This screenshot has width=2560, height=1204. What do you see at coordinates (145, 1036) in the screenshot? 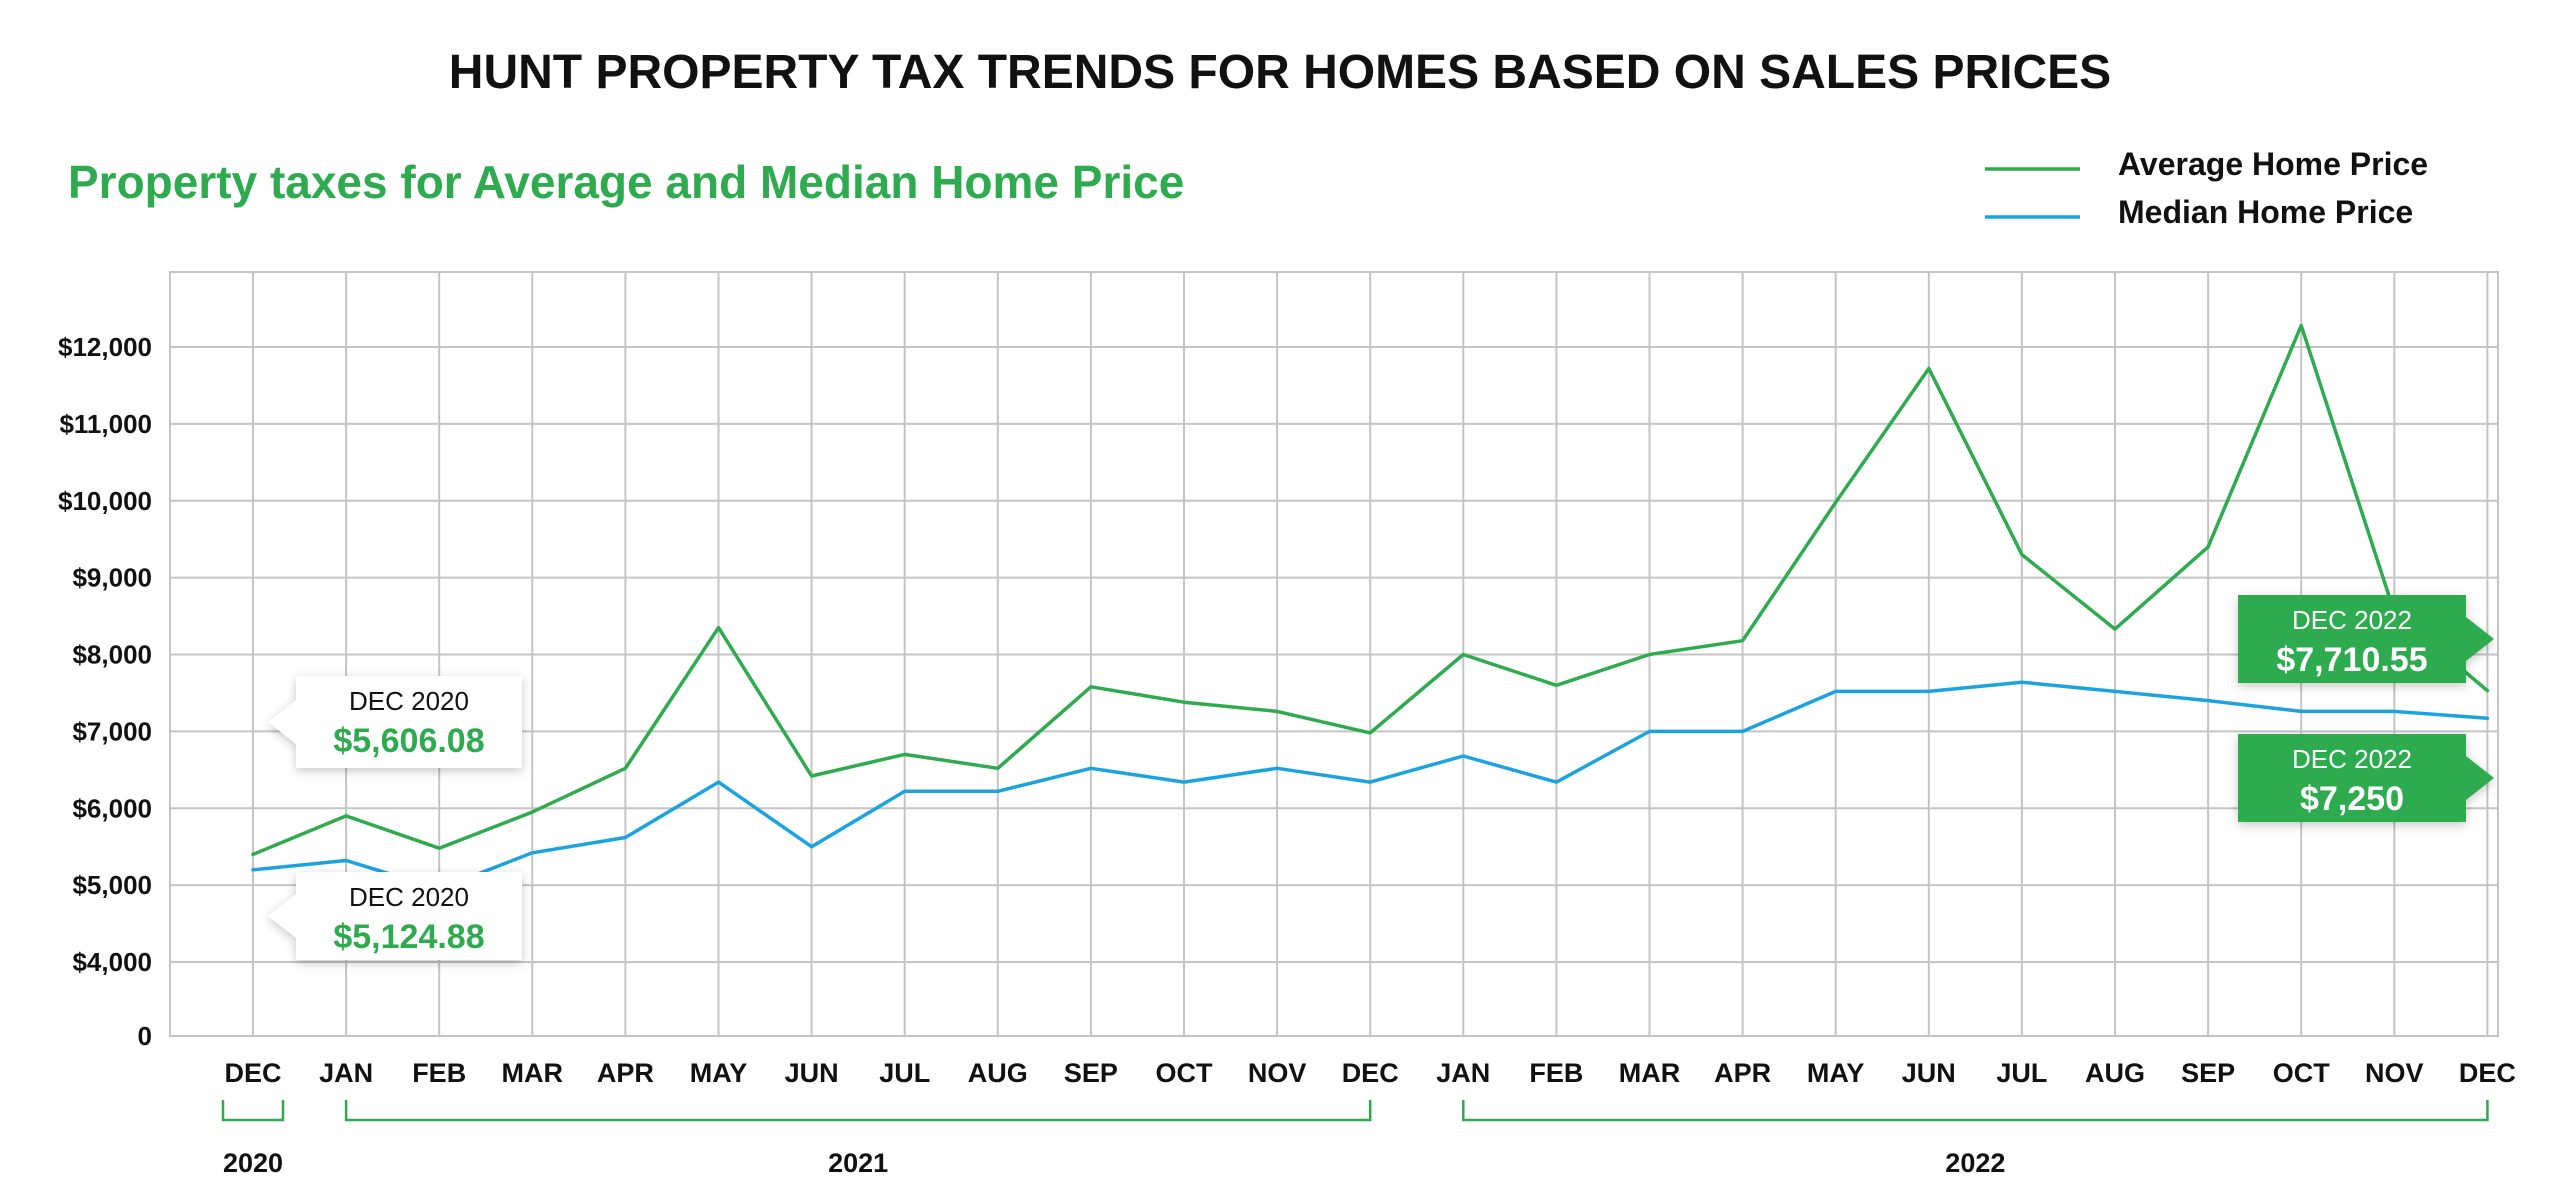
I see `y-tick-label: 0` at bounding box center [145, 1036].